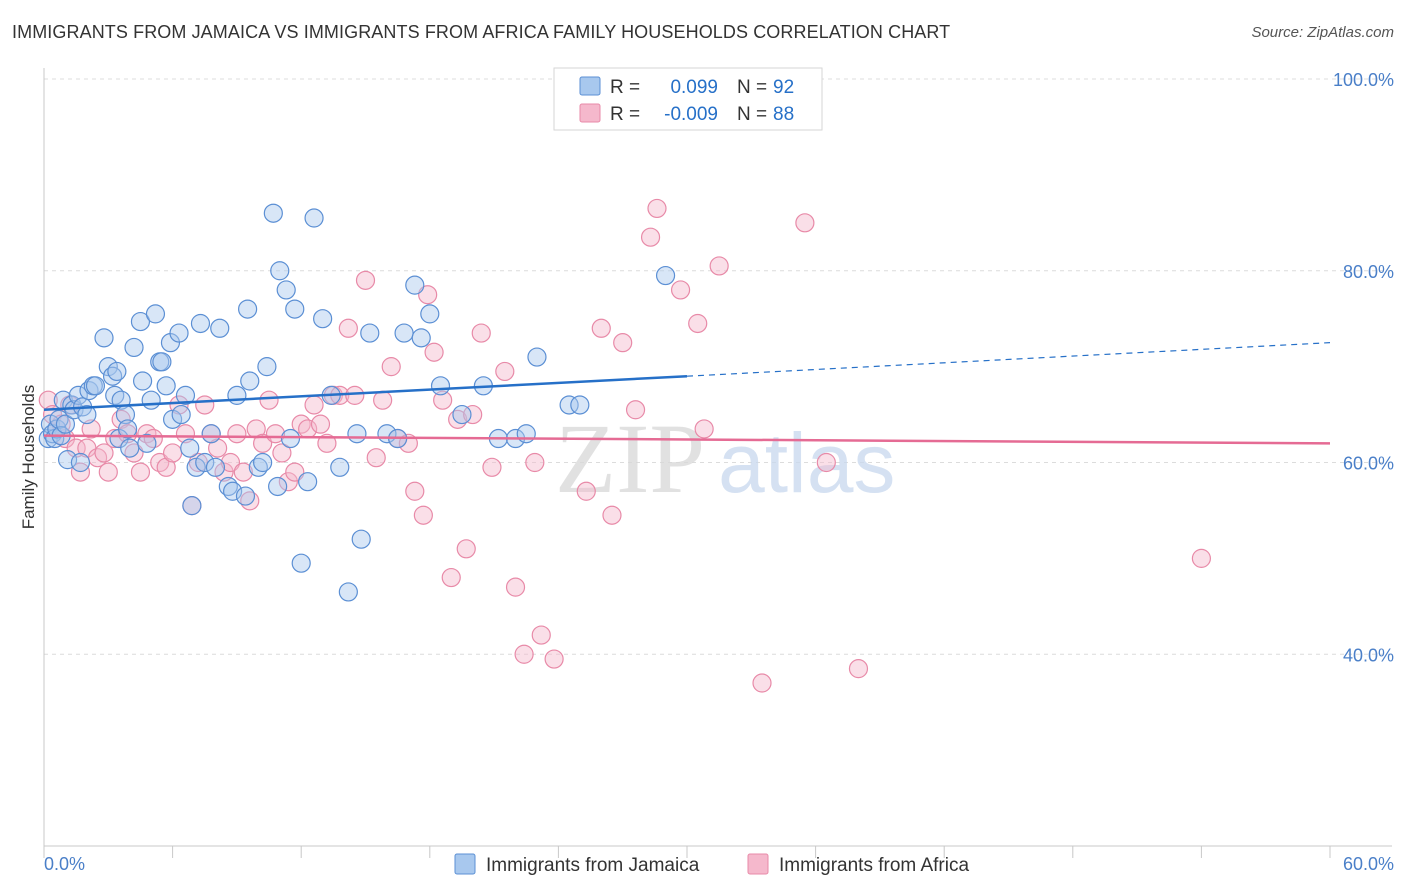 The image size is (1406, 892). I want to click on stats-legend-r-value: 0.099, so click(694, 87).